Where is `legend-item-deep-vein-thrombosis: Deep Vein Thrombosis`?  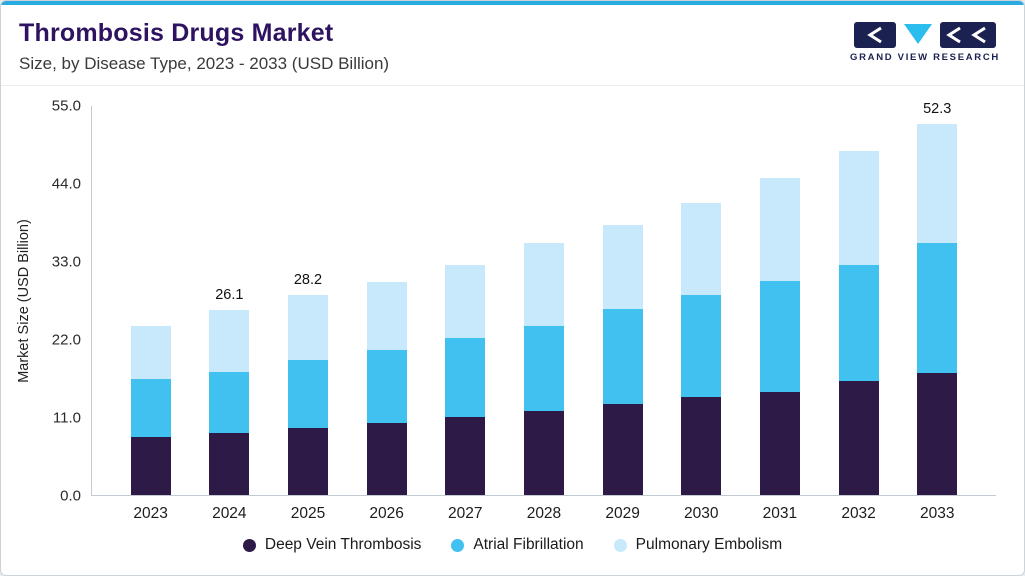 legend-item-deep-vein-thrombosis: Deep Vein Thrombosis is located at coordinates (332, 545).